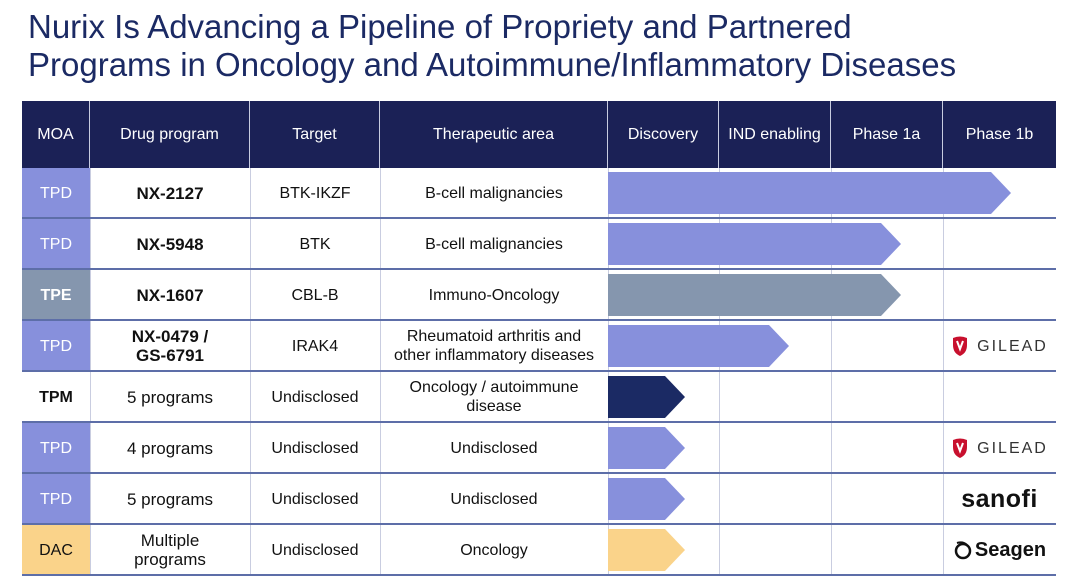  Describe the element at coordinates (775, 134) in the screenshot. I see `header-ind-enabling: IND enabling` at that location.